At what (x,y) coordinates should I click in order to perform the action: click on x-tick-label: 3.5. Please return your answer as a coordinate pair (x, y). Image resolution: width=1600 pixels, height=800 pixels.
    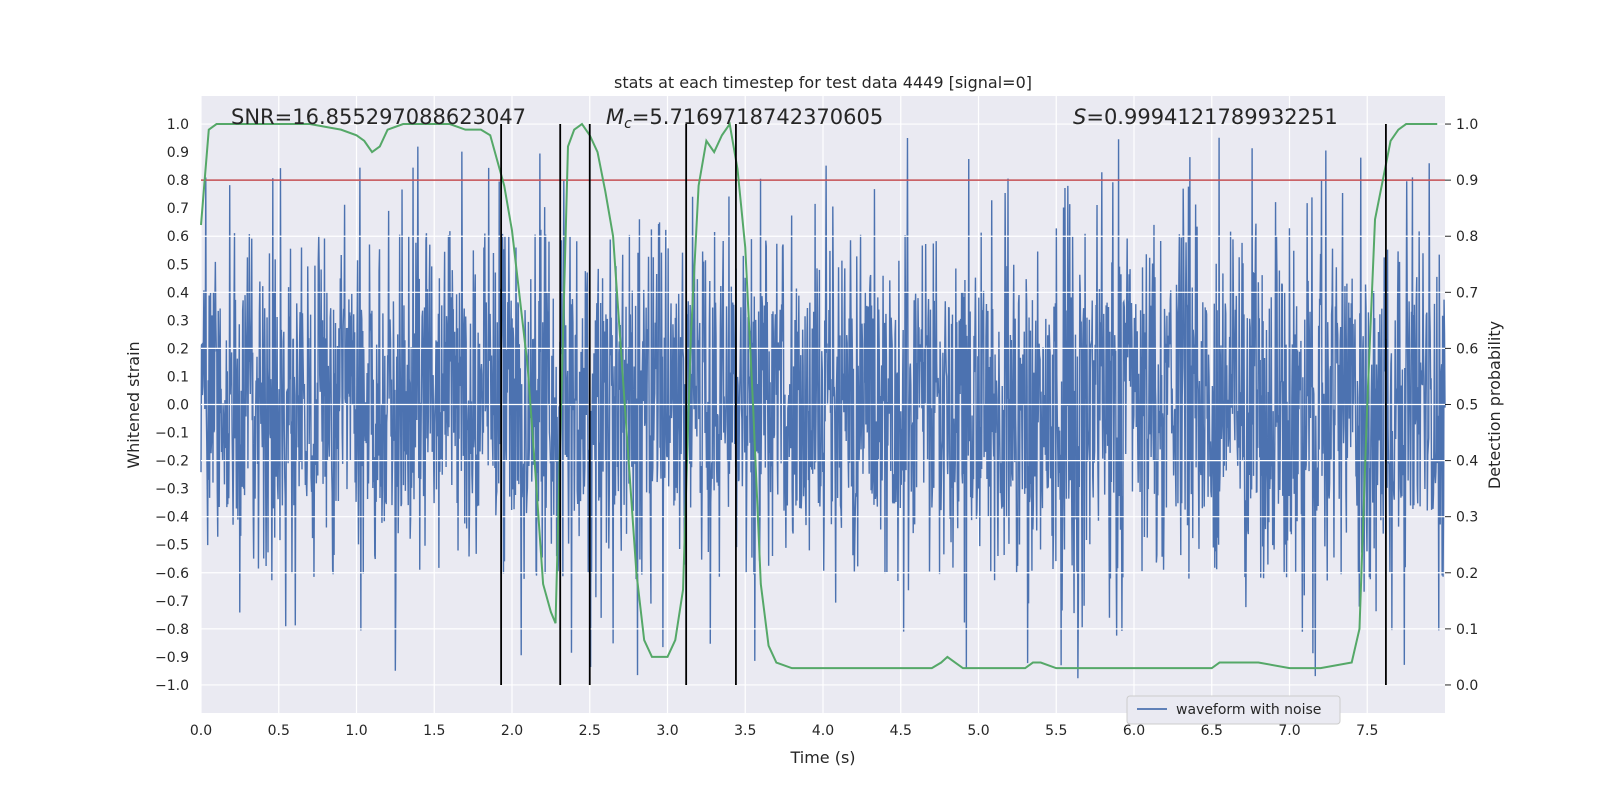
    Looking at the image, I should click on (745, 731).